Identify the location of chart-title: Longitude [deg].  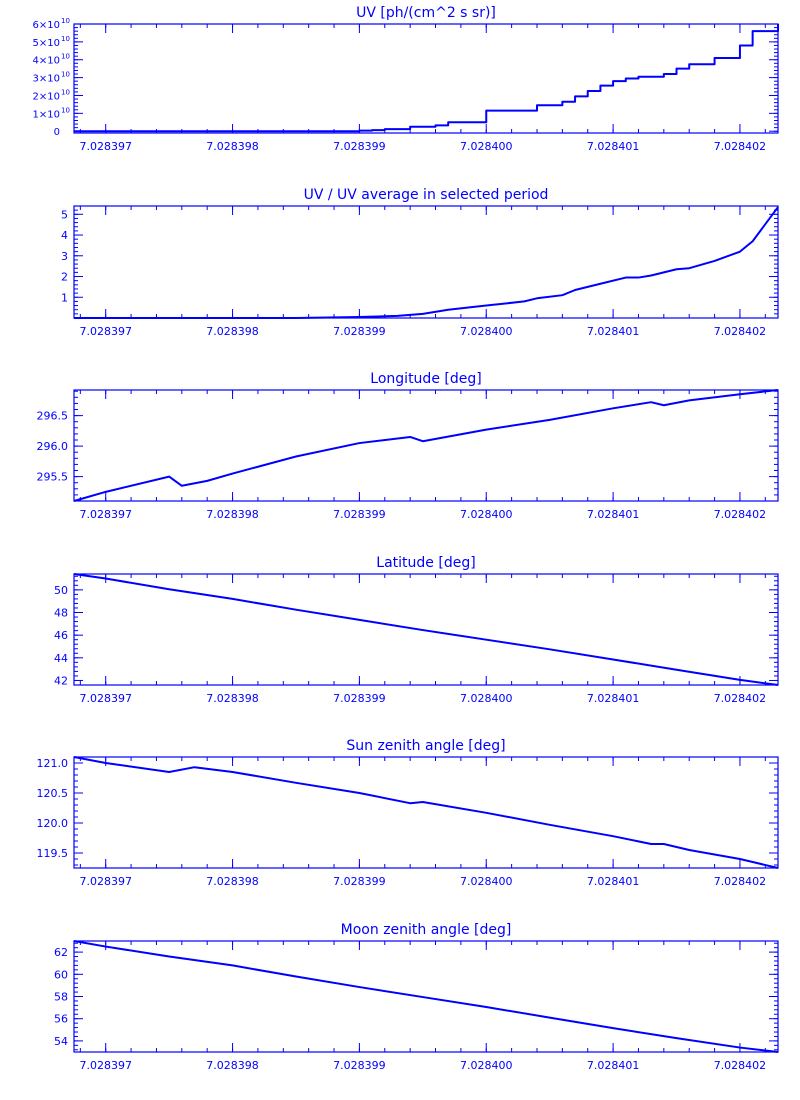
(425, 379).